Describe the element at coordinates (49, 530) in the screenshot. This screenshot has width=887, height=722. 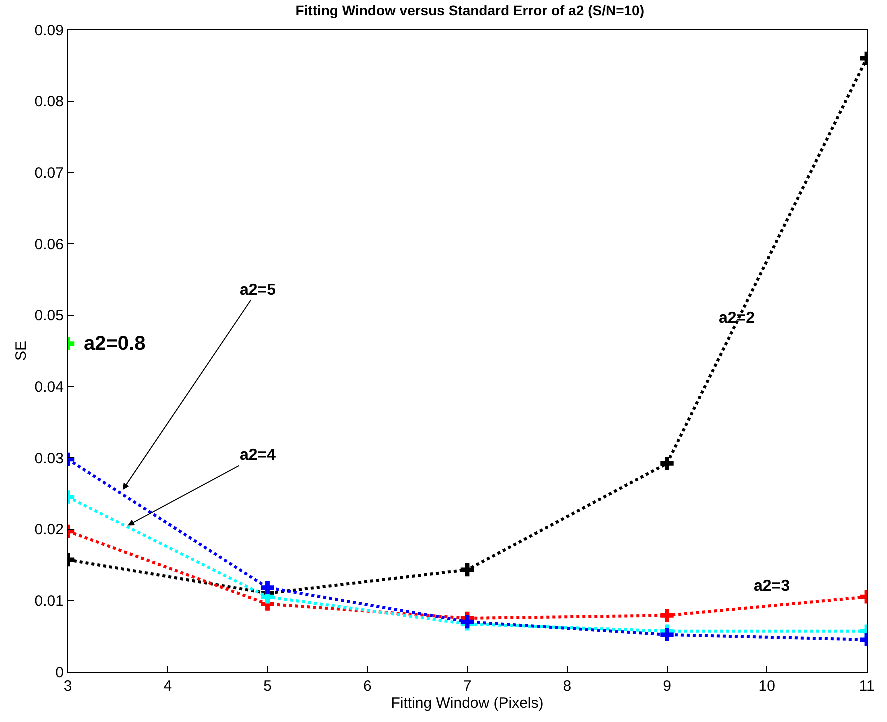
I see `y-tick-label: 0.02` at that location.